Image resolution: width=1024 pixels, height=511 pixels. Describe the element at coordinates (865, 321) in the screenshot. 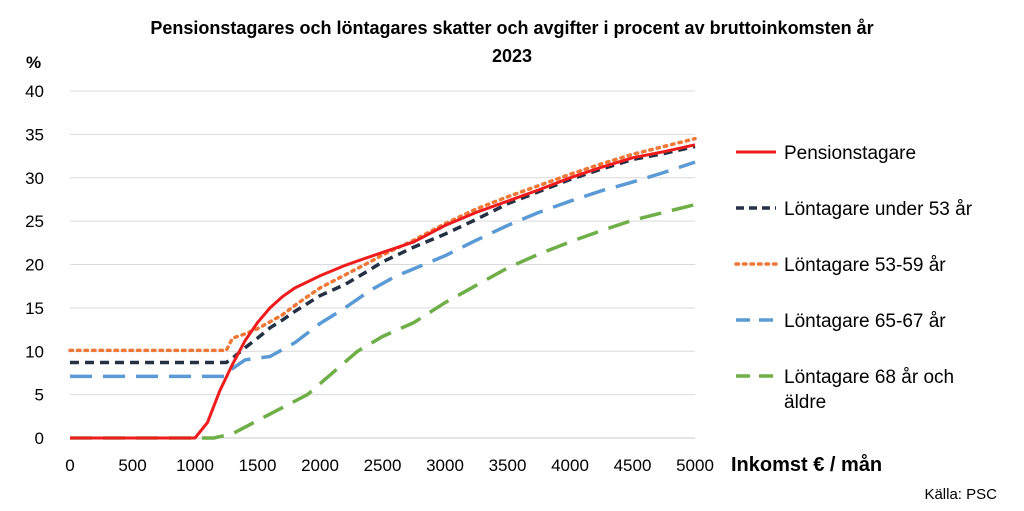

I see `legend-label-3: Löntagare 65-67 år` at that location.